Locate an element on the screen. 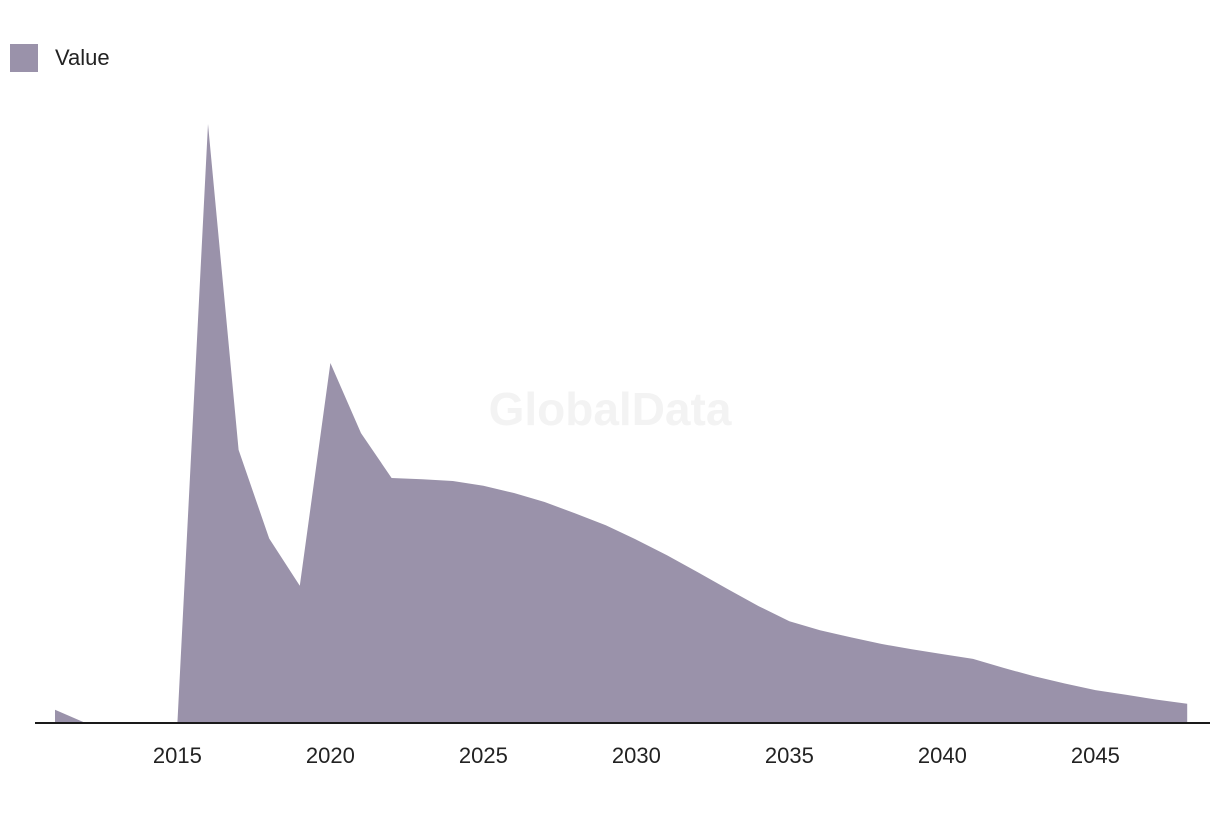  x-tick-label: 2040 is located at coordinates (942, 755).